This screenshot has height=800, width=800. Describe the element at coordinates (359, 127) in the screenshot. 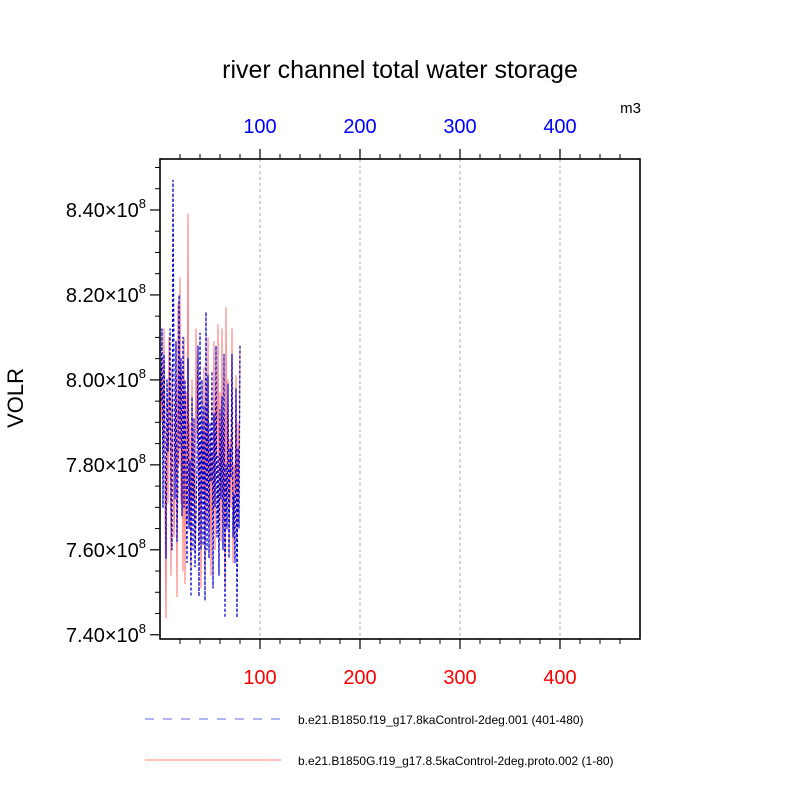

I see `x-tick-label-top: 200` at that location.